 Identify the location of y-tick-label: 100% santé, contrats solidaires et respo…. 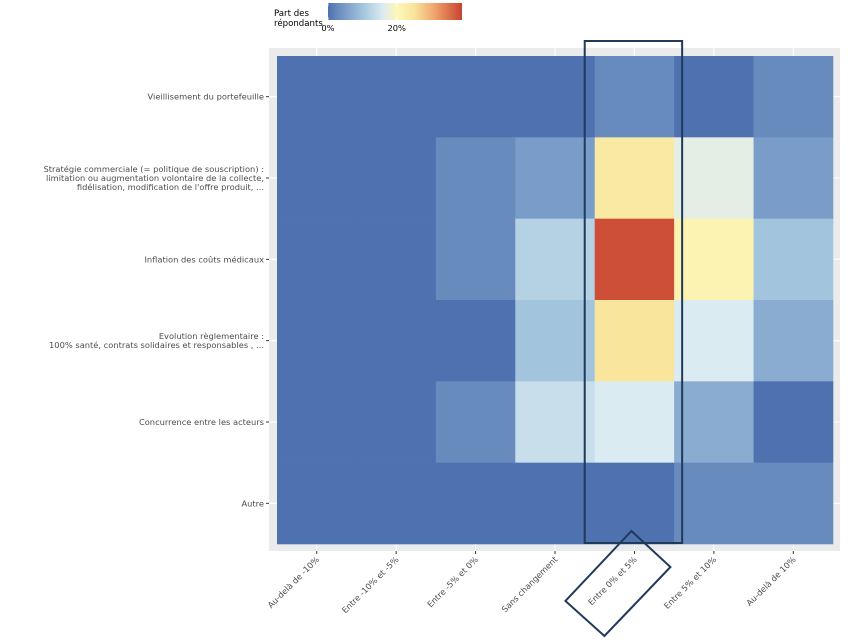
(156, 345).